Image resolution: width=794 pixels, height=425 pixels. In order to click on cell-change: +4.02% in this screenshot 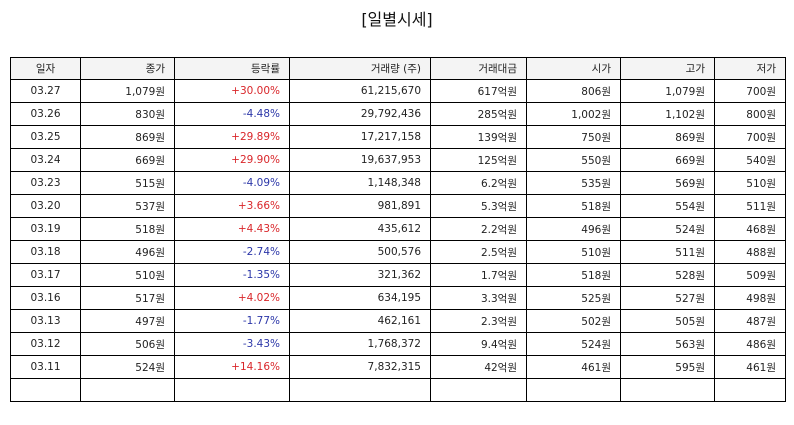, I will do `click(232, 298)`.